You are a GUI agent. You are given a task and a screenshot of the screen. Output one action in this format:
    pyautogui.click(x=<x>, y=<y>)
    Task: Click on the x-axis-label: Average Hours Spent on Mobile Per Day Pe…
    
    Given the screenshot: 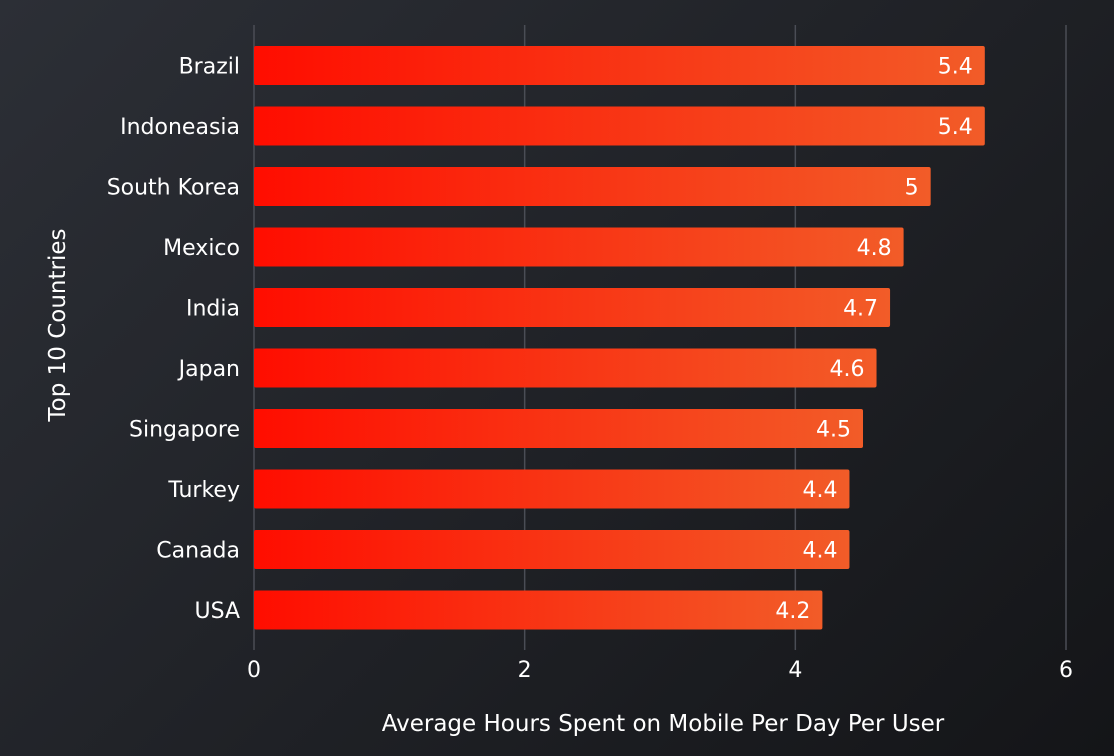 What is the action you would take?
    pyautogui.click(x=663, y=724)
    